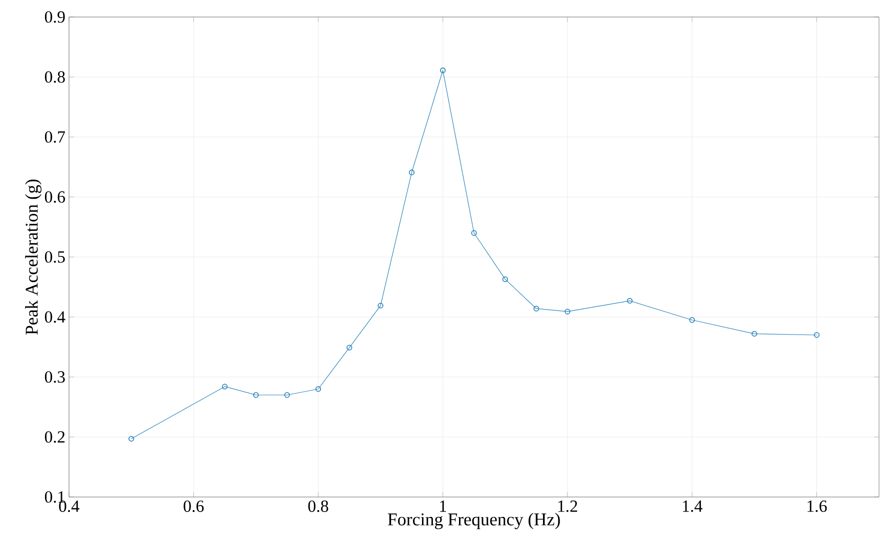 The height and width of the screenshot is (552, 881). I want to click on y-tick-label: 0.7, so click(54, 137).